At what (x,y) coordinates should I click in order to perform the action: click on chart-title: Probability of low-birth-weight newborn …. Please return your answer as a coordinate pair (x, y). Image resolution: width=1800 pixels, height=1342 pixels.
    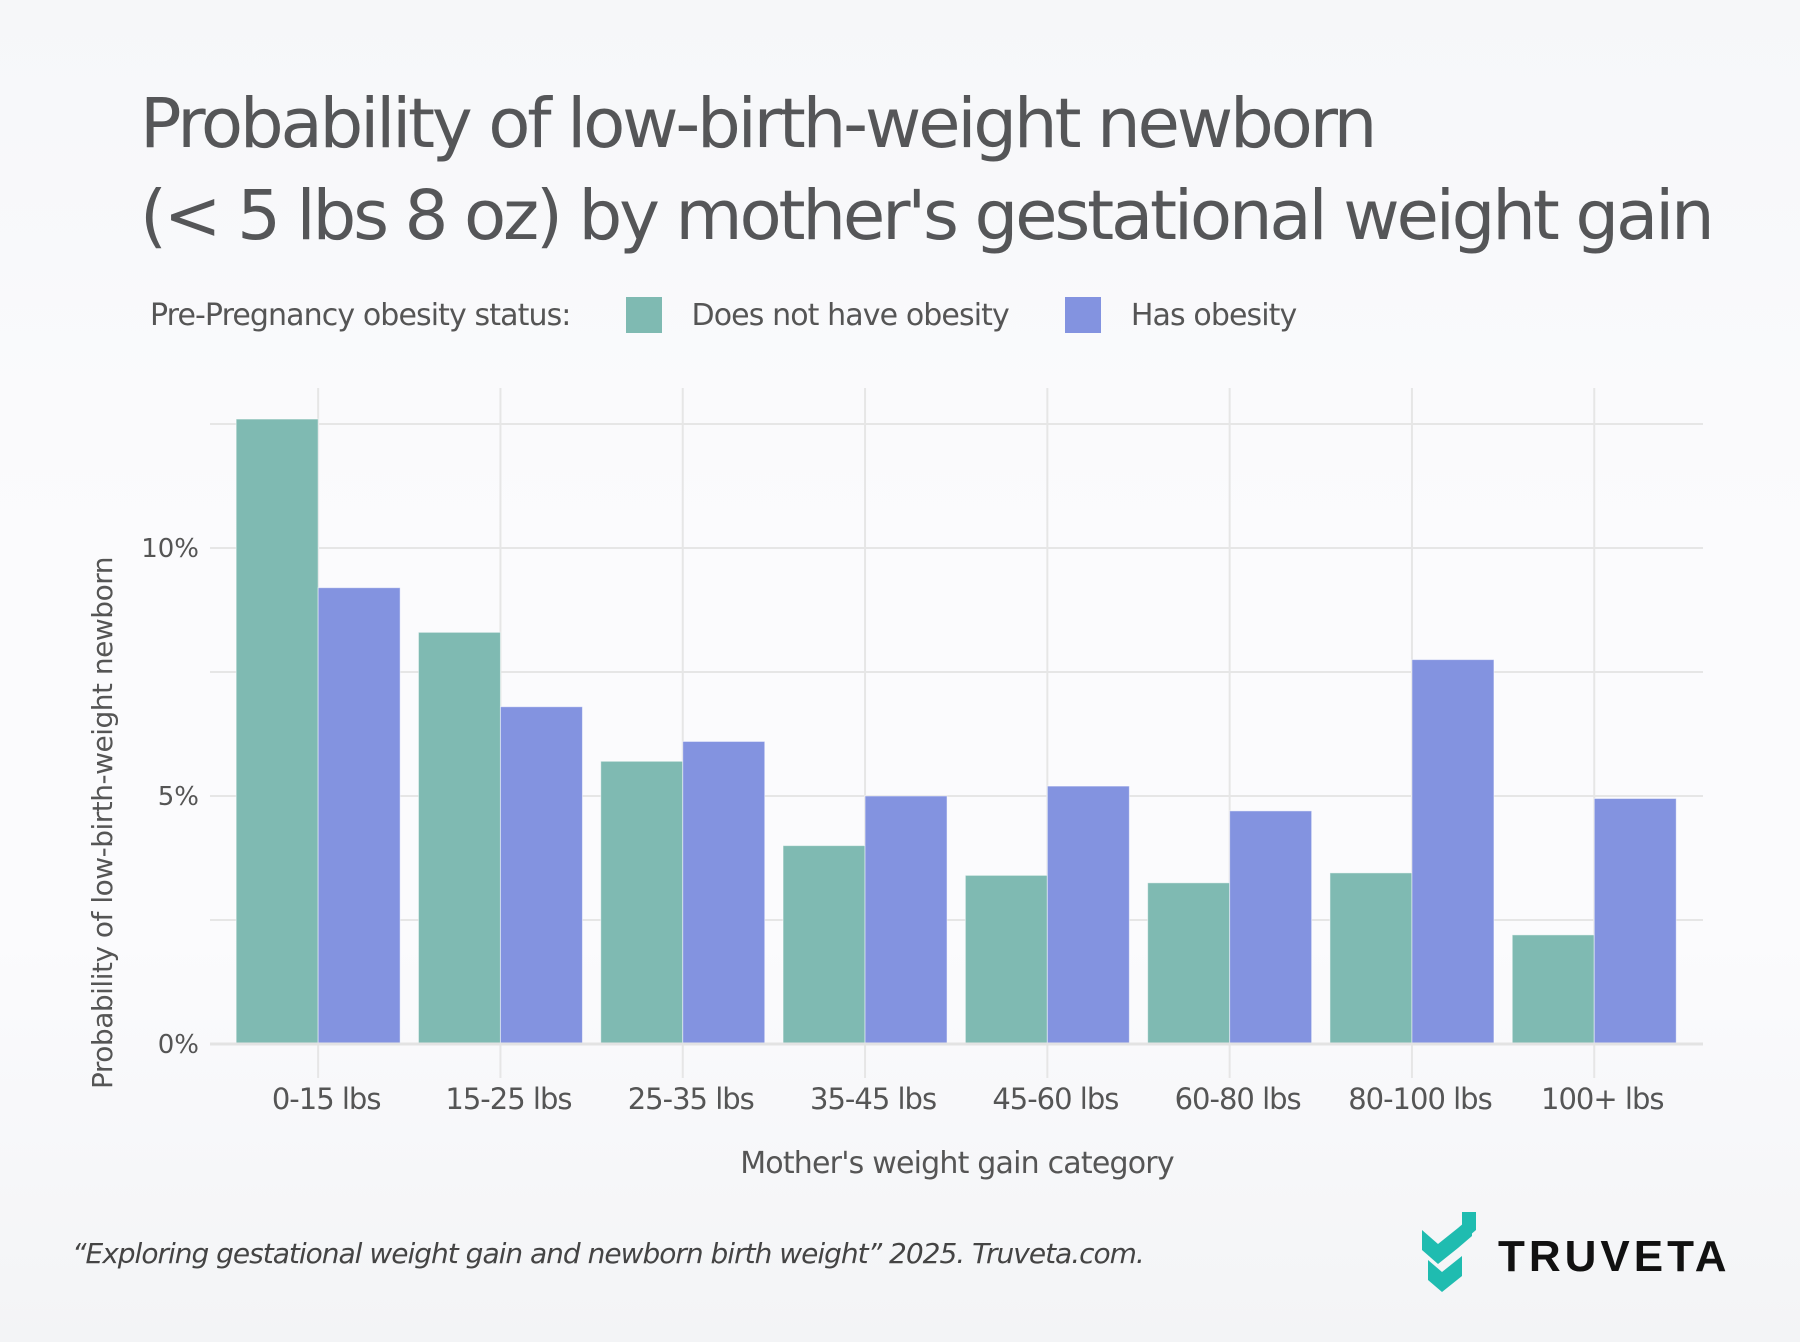
    Looking at the image, I should click on (950, 170).